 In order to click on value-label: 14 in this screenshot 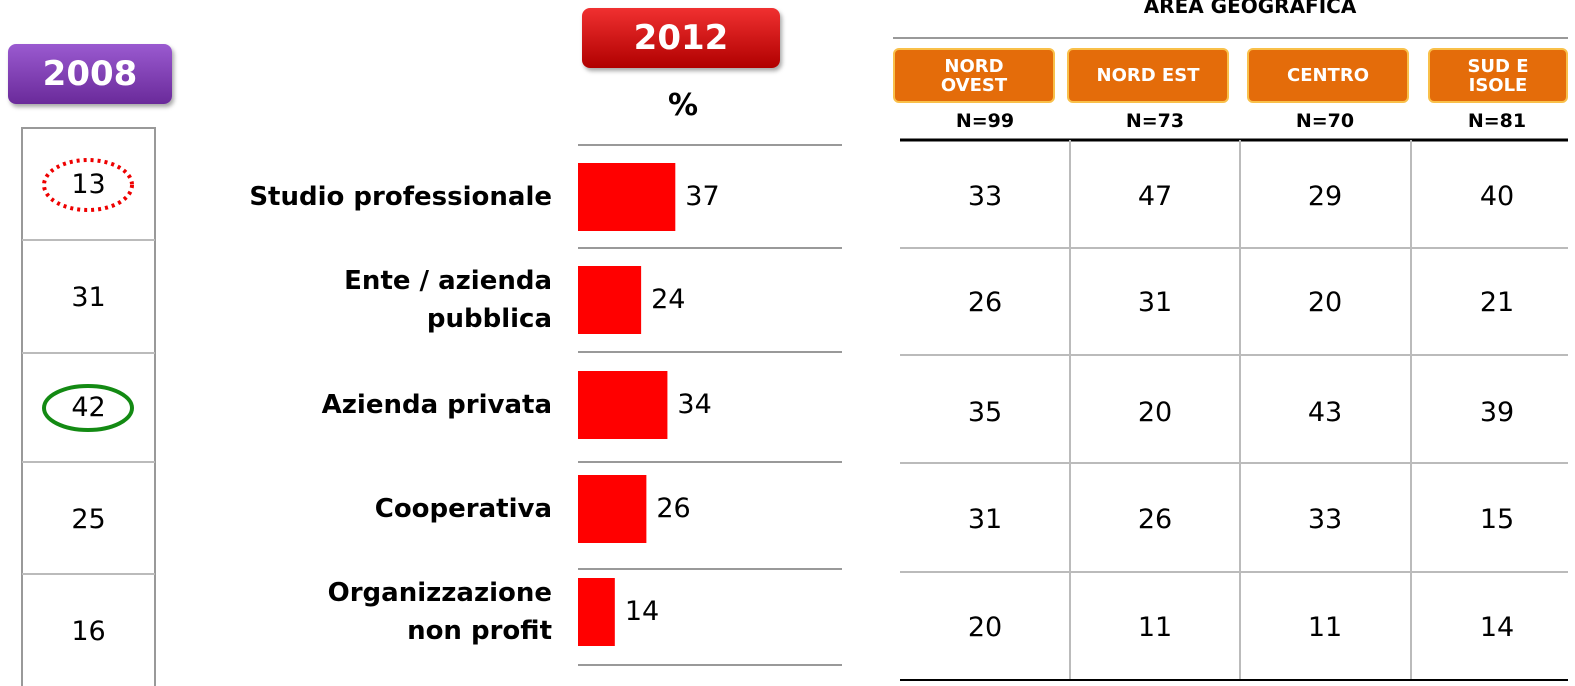, I will do `click(642, 611)`.